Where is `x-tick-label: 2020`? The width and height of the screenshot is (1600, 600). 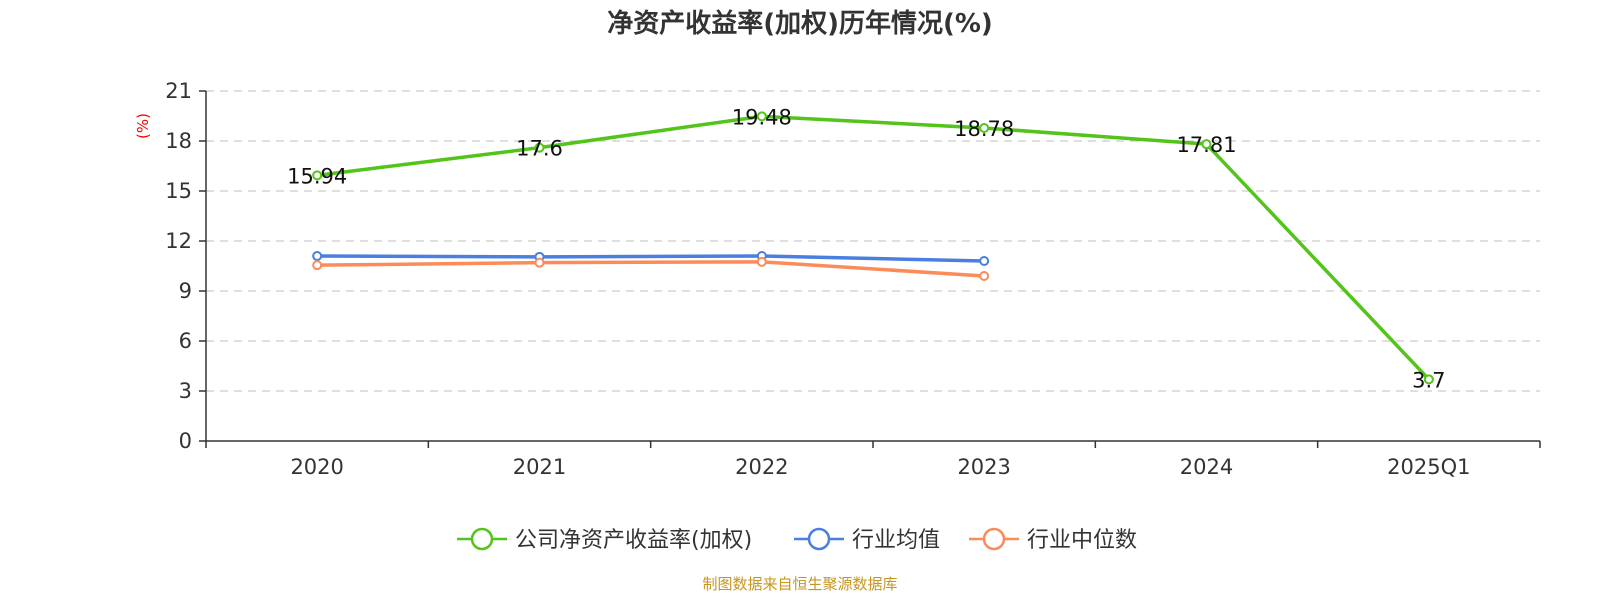 x-tick-label: 2020 is located at coordinates (316, 467).